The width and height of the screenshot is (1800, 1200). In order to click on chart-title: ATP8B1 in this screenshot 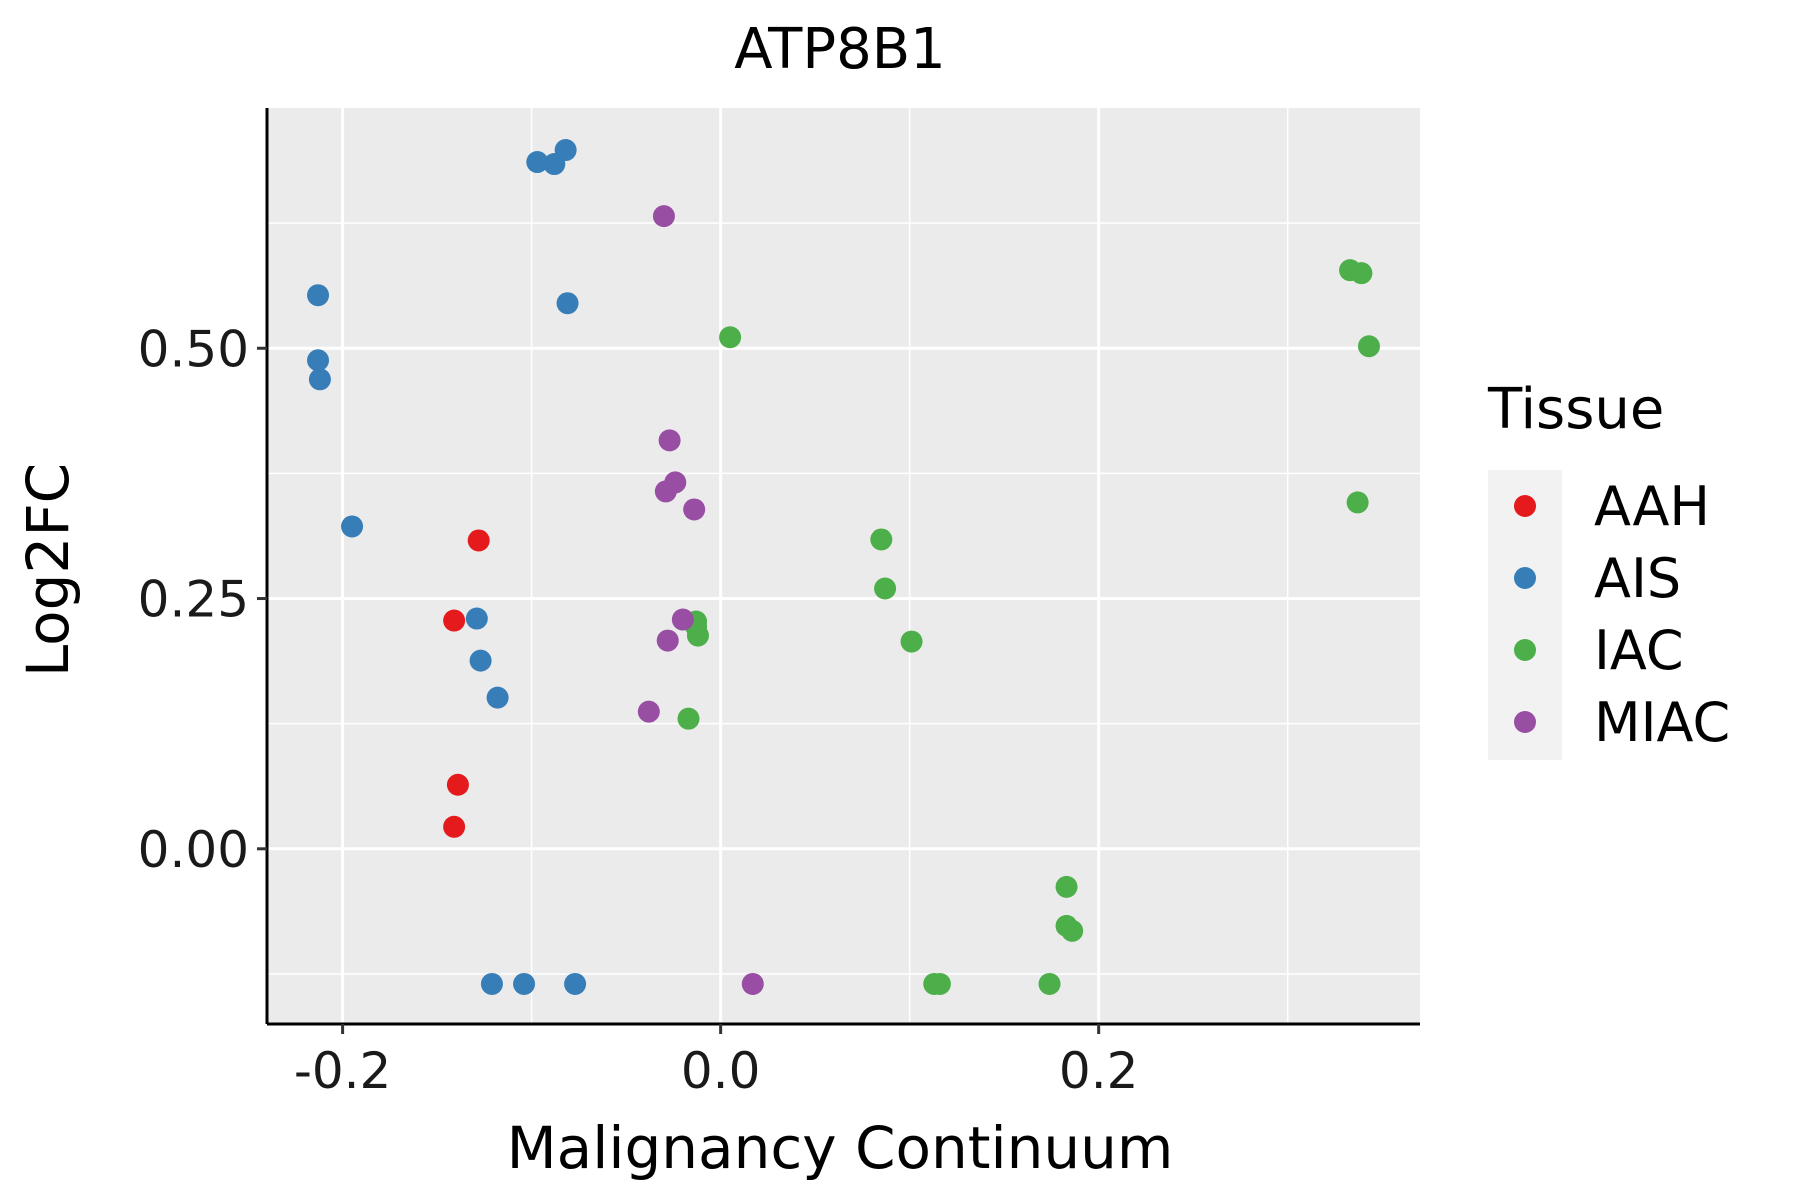, I will do `click(840, 49)`.